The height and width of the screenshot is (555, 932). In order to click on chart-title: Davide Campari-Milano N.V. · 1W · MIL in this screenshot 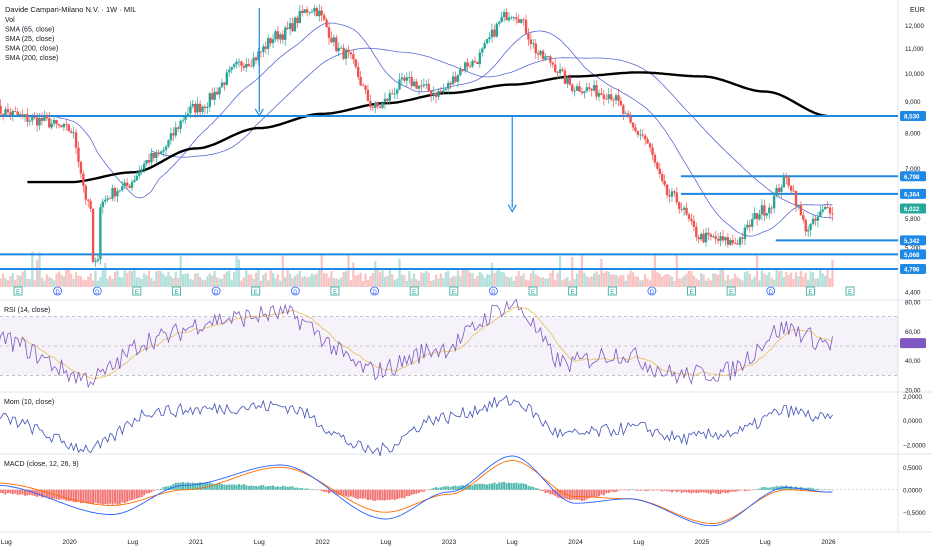, I will do `click(70, 9)`.